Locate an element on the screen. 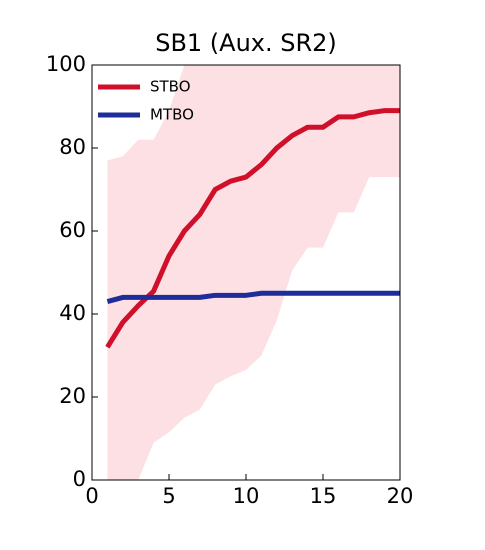 This screenshot has width=485, height=550. legend-label: STBO is located at coordinates (170, 87).